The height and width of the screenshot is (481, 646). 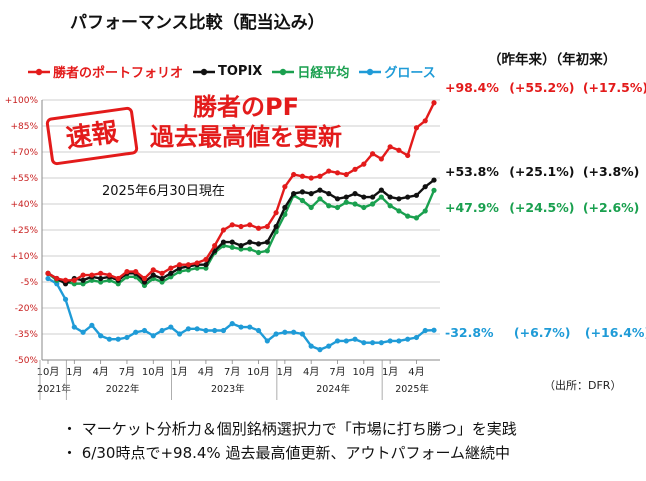 I want to click on y-tick-label: -50%, so click(x=27, y=361).